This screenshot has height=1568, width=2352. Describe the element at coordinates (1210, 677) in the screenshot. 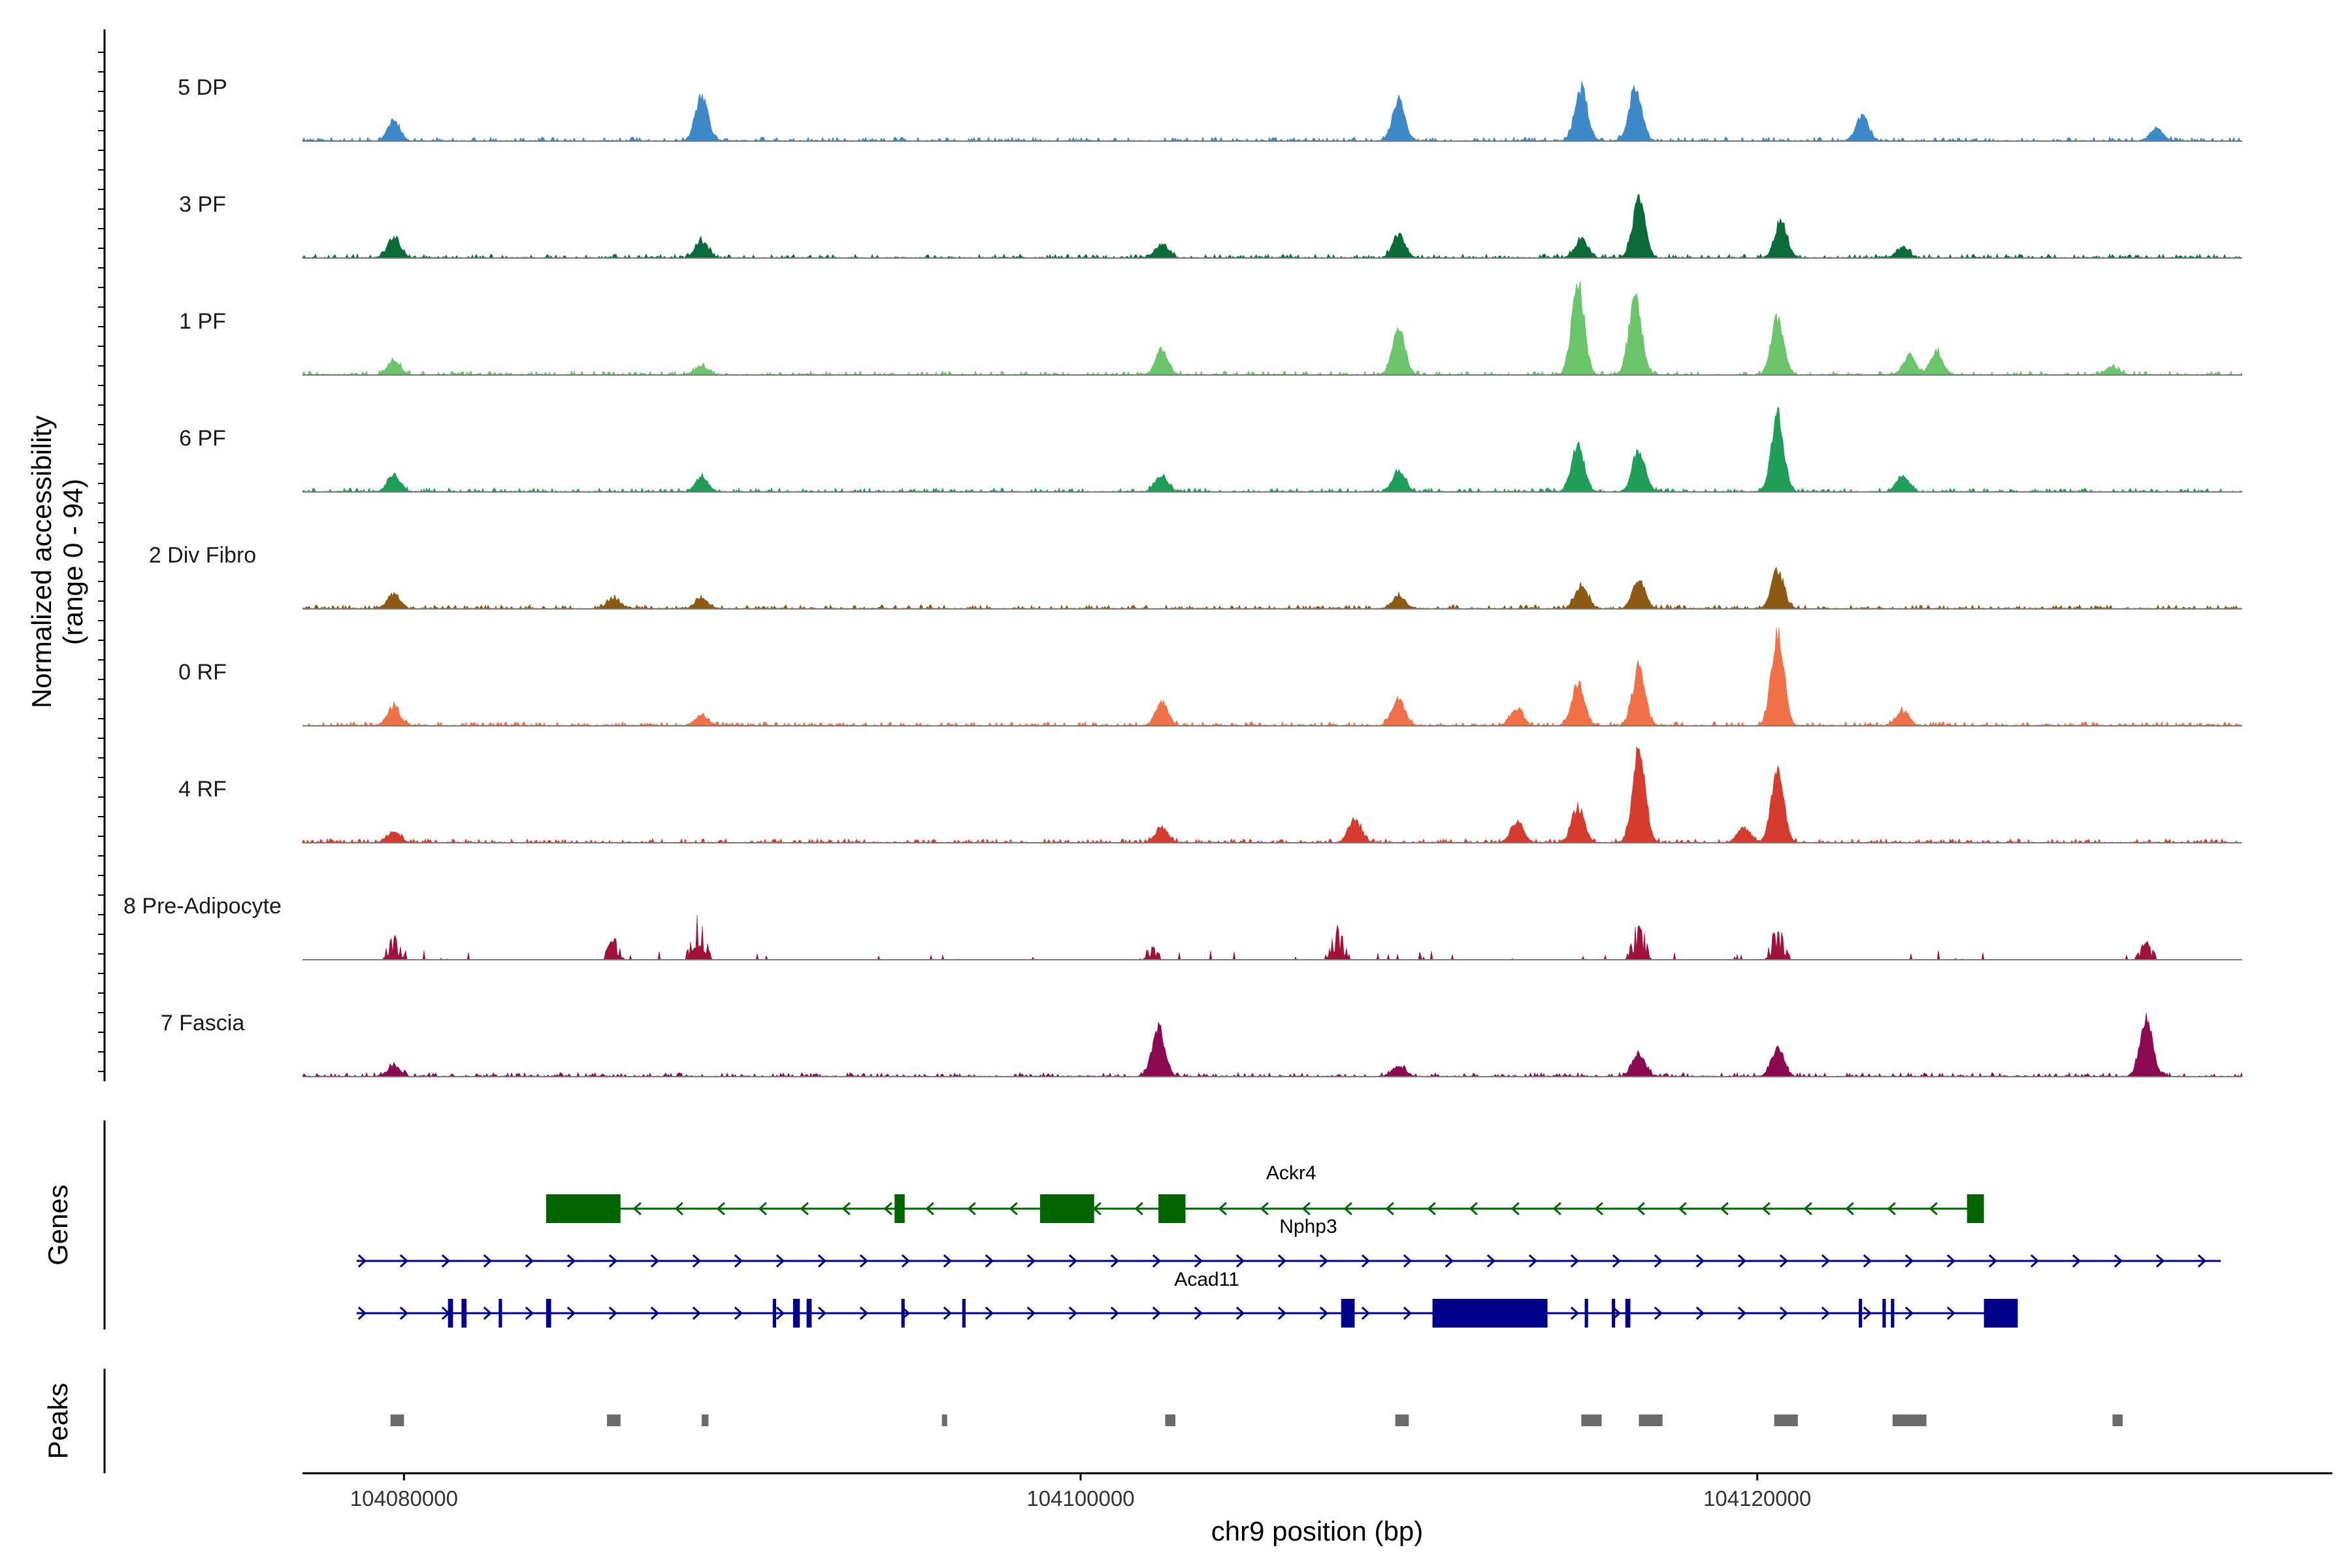

I see `track-0-rf: 0 RF` at that location.